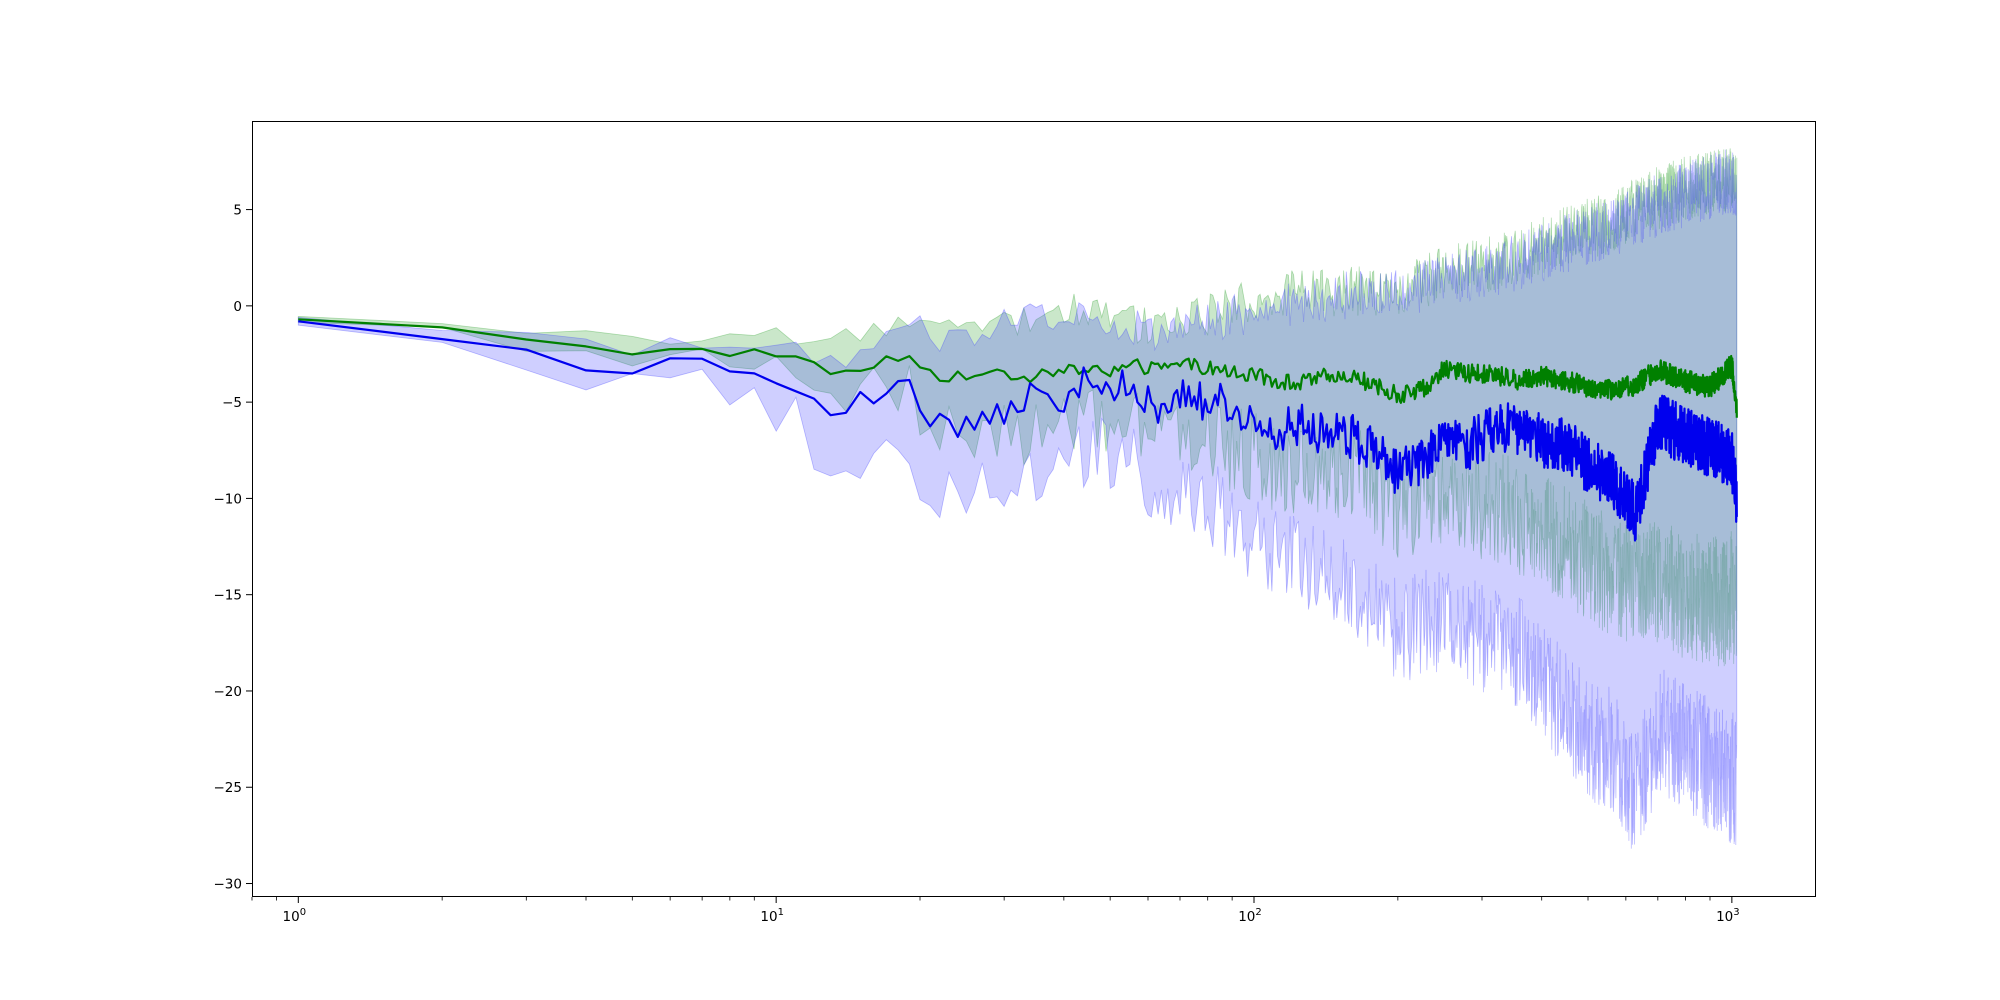  What do you see at coordinates (295, 916) in the screenshot?
I see `x-tick-label: 10⁰` at bounding box center [295, 916].